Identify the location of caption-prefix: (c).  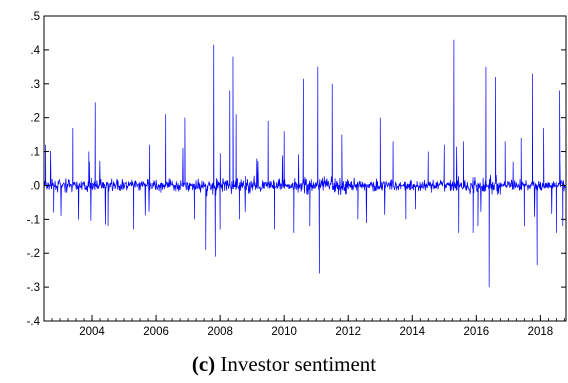
(203, 364).